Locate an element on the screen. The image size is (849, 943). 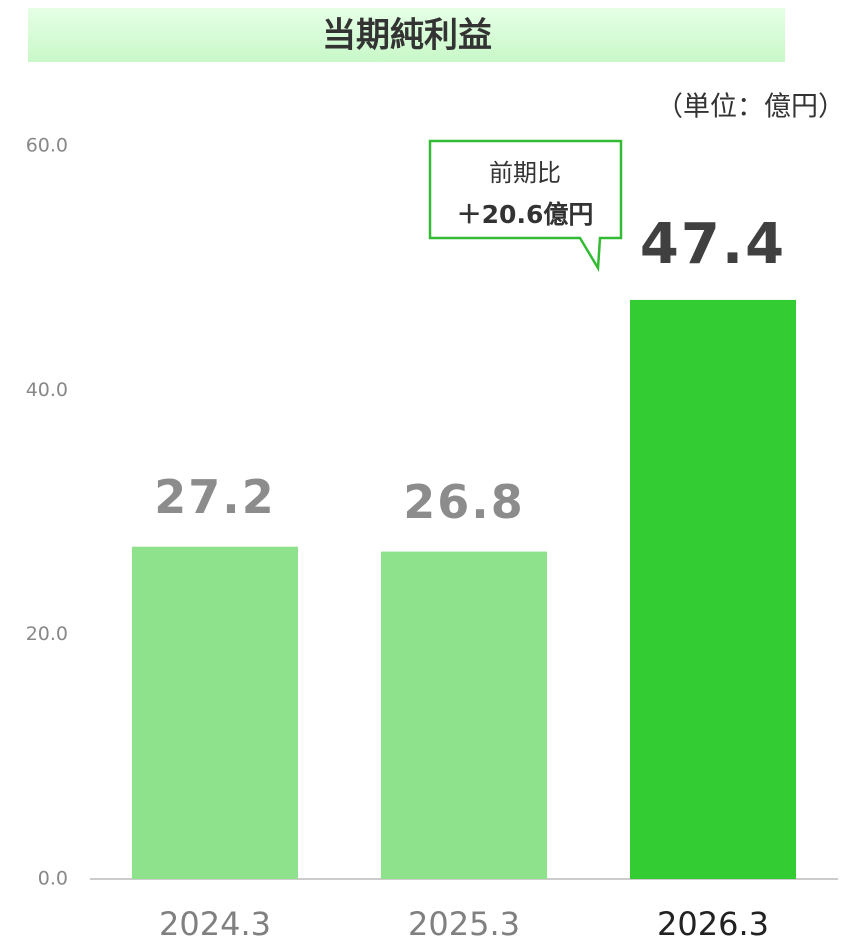
annotation: 前期比 is located at coordinates (525, 173).